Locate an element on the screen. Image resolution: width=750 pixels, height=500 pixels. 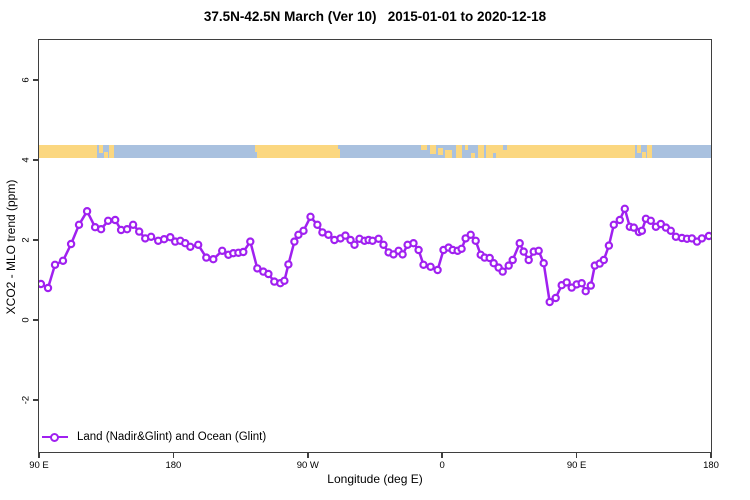
land-ocean-band is located at coordinates (375, 151).